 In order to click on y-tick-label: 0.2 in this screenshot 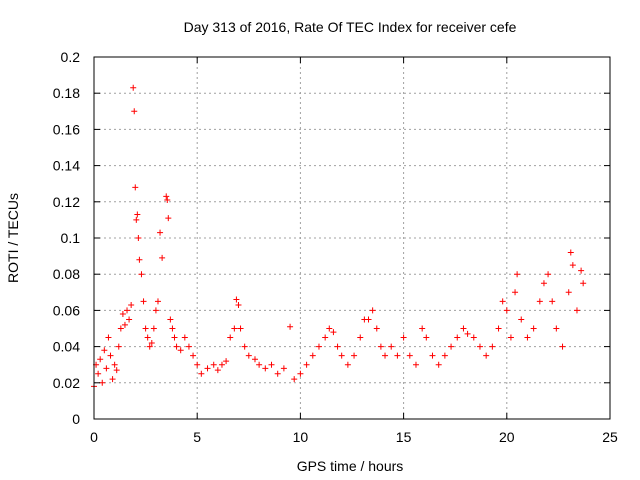, I will do `click(71, 57)`.